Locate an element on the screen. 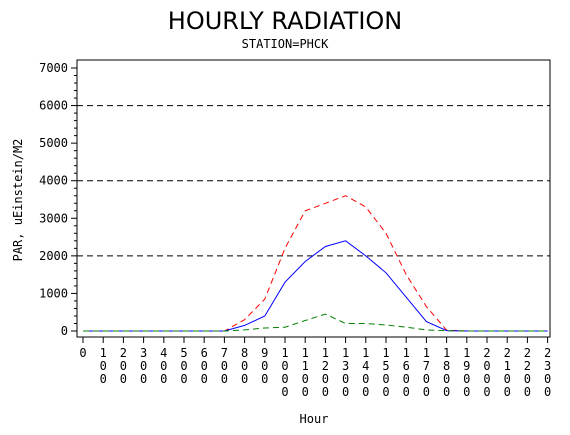  y-tick-label: 2000 is located at coordinates (53, 256).